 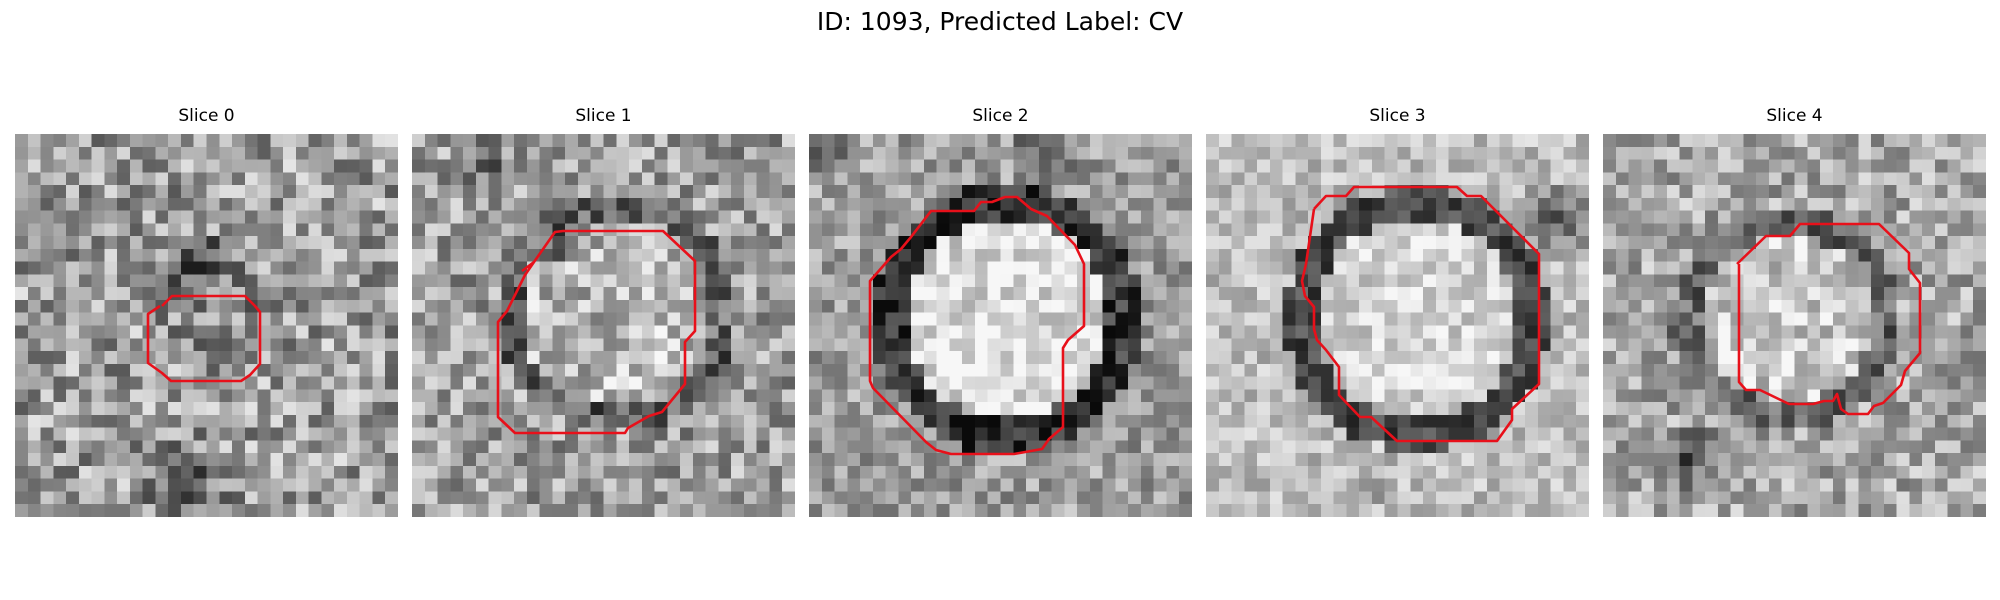 What do you see at coordinates (1794, 116) in the screenshot?
I see `slice-title: Slice 4` at bounding box center [1794, 116].